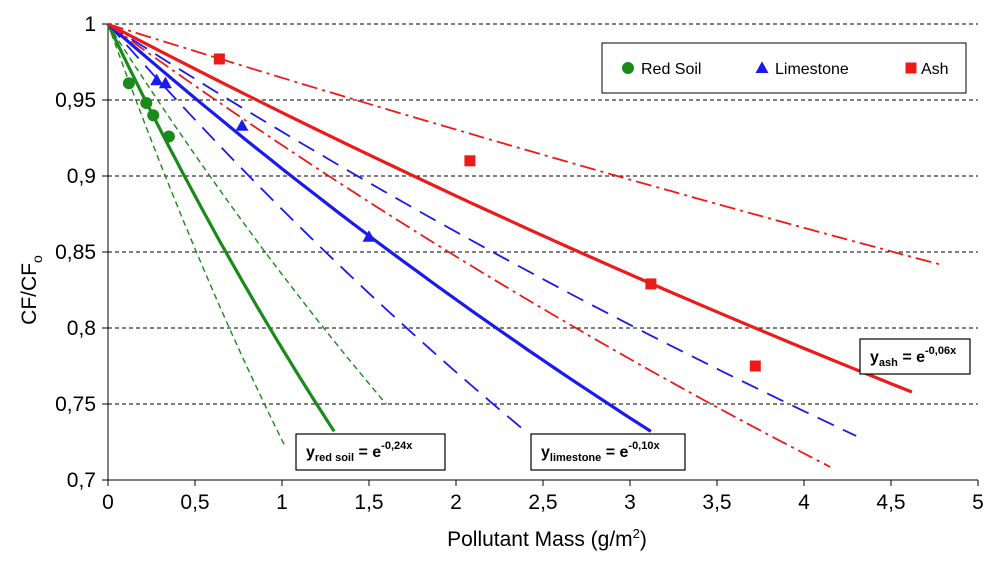 The image size is (990, 564). What do you see at coordinates (194, 502) in the screenshot?
I see `x-tick-label: 0,5` at bounding box center [194, 502].